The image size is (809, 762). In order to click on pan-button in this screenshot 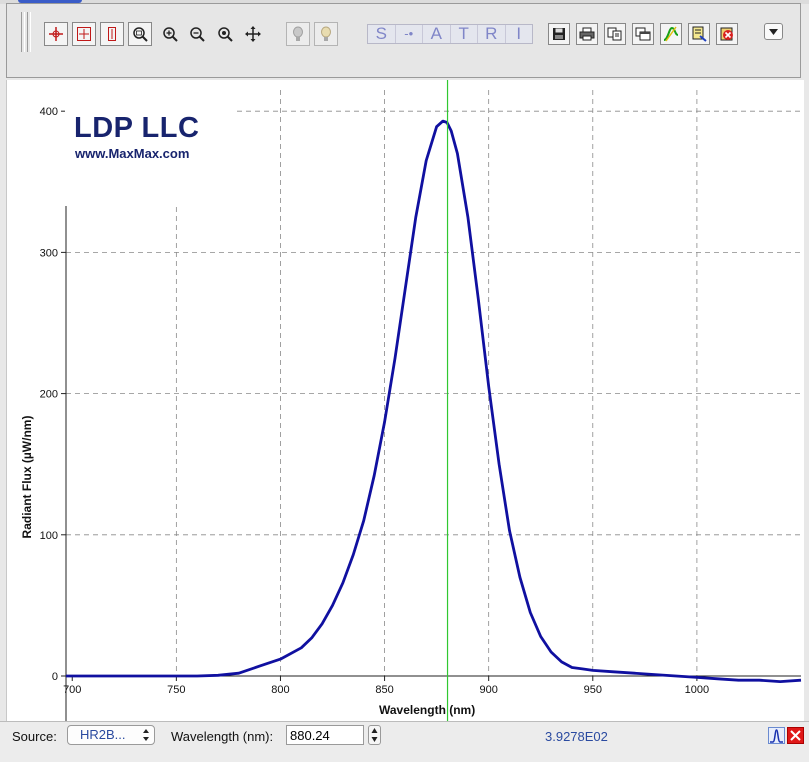, I will do `click(253, 34)`.